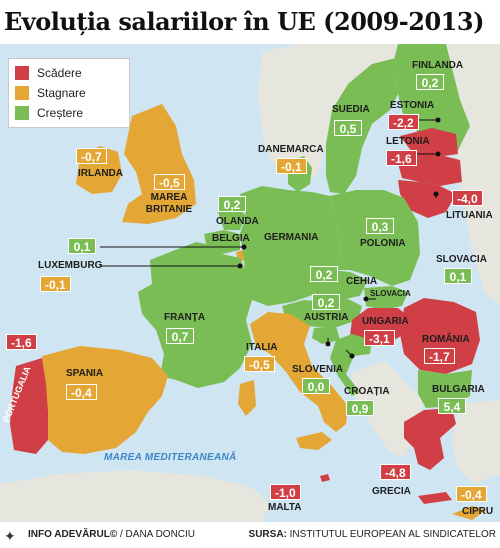 The image size is (500, 548). I want to click on country-name-spania: SPANIA, so click(85, 373).